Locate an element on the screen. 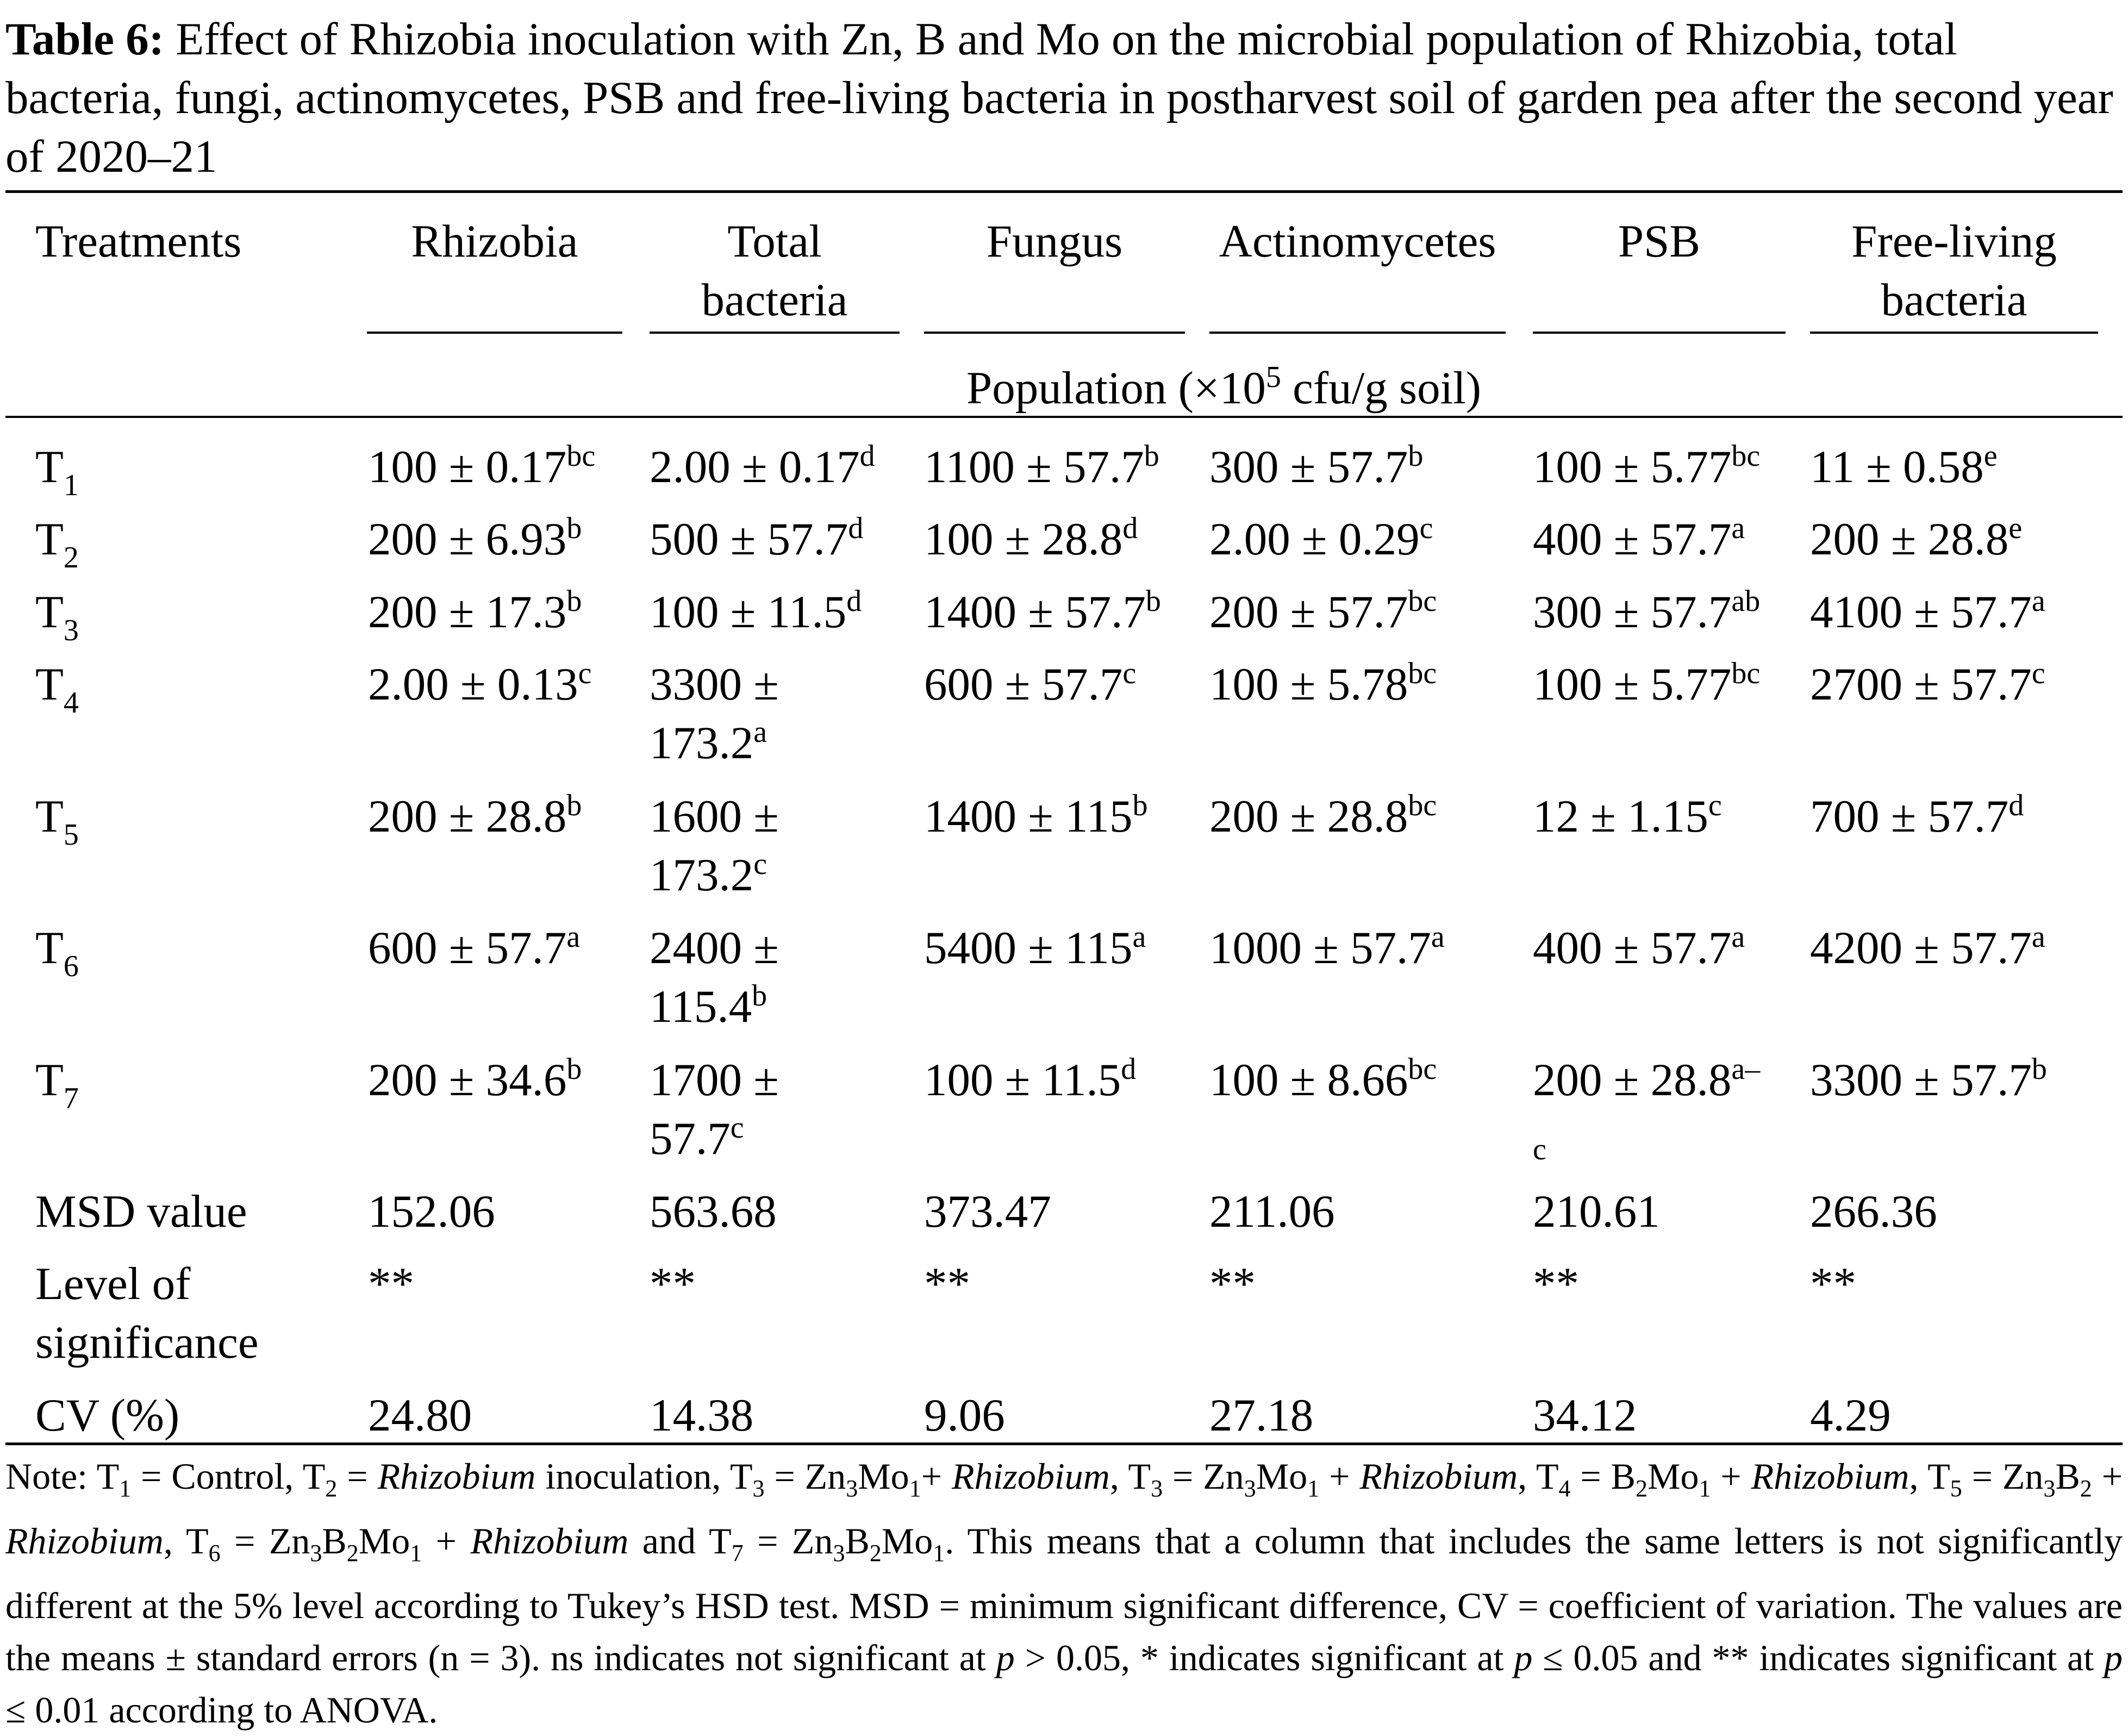  msd-value: 563.68 is located at coordinates (713, 1211).